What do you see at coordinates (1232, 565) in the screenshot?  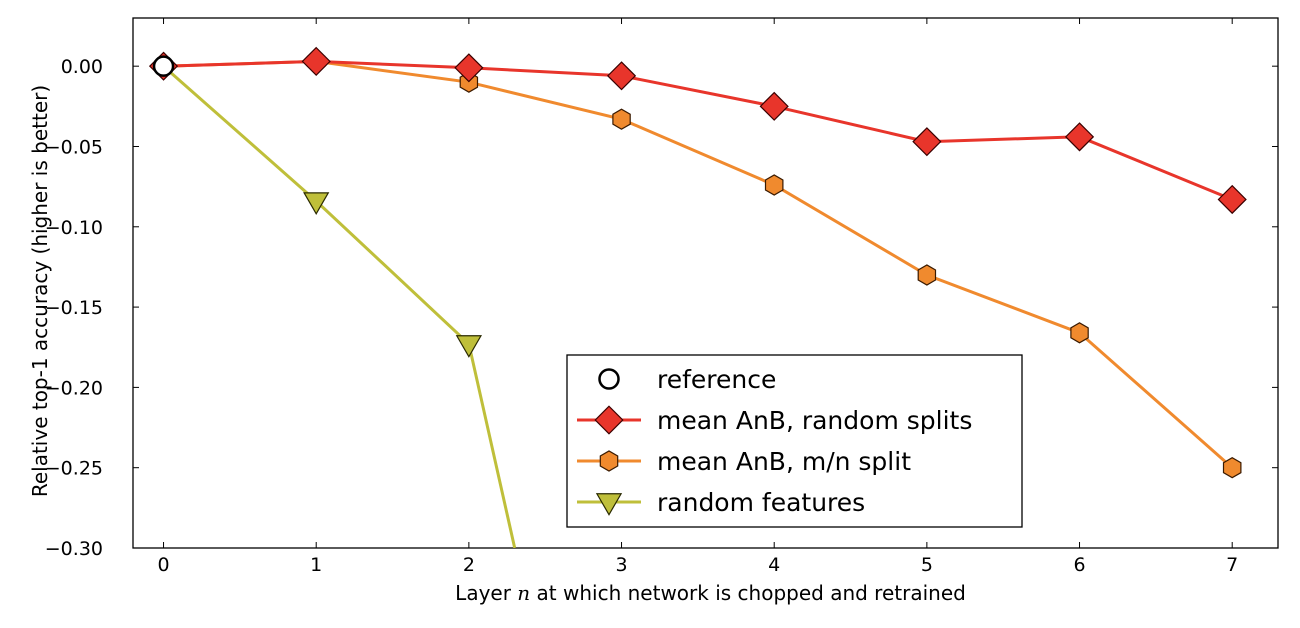 I see `x-tick-label: 7` at bounding box center [1232, 565].